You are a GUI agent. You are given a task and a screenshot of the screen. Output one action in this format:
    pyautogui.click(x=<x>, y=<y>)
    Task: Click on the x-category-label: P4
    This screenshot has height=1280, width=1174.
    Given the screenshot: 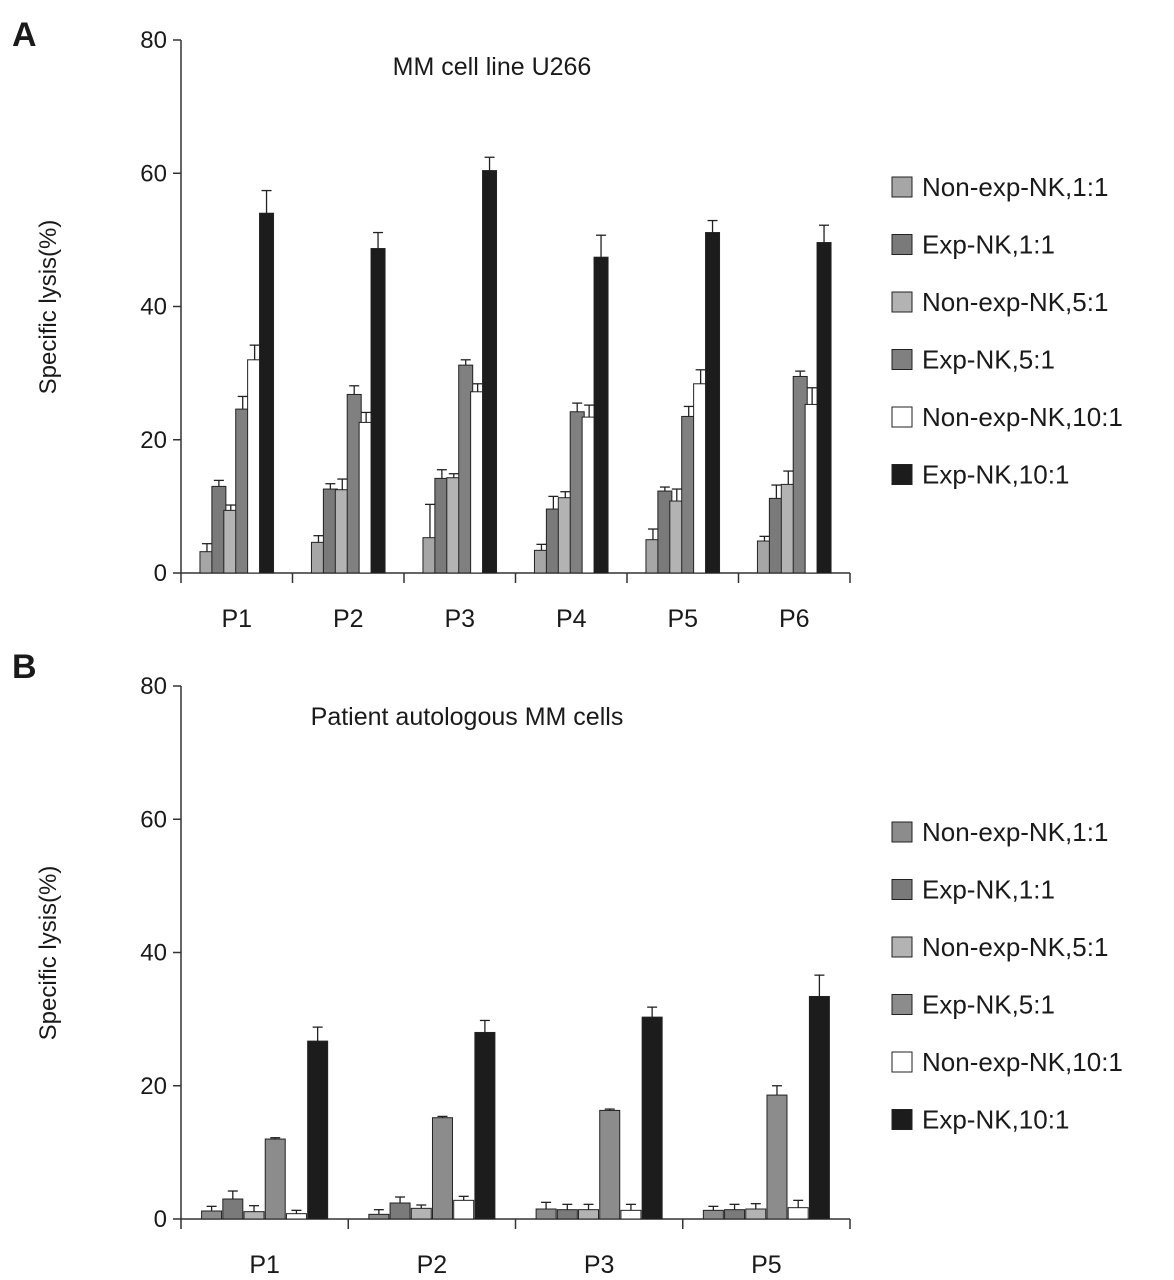 What is the action you would take?
    pyautogui.click(x=571, y=619)
    